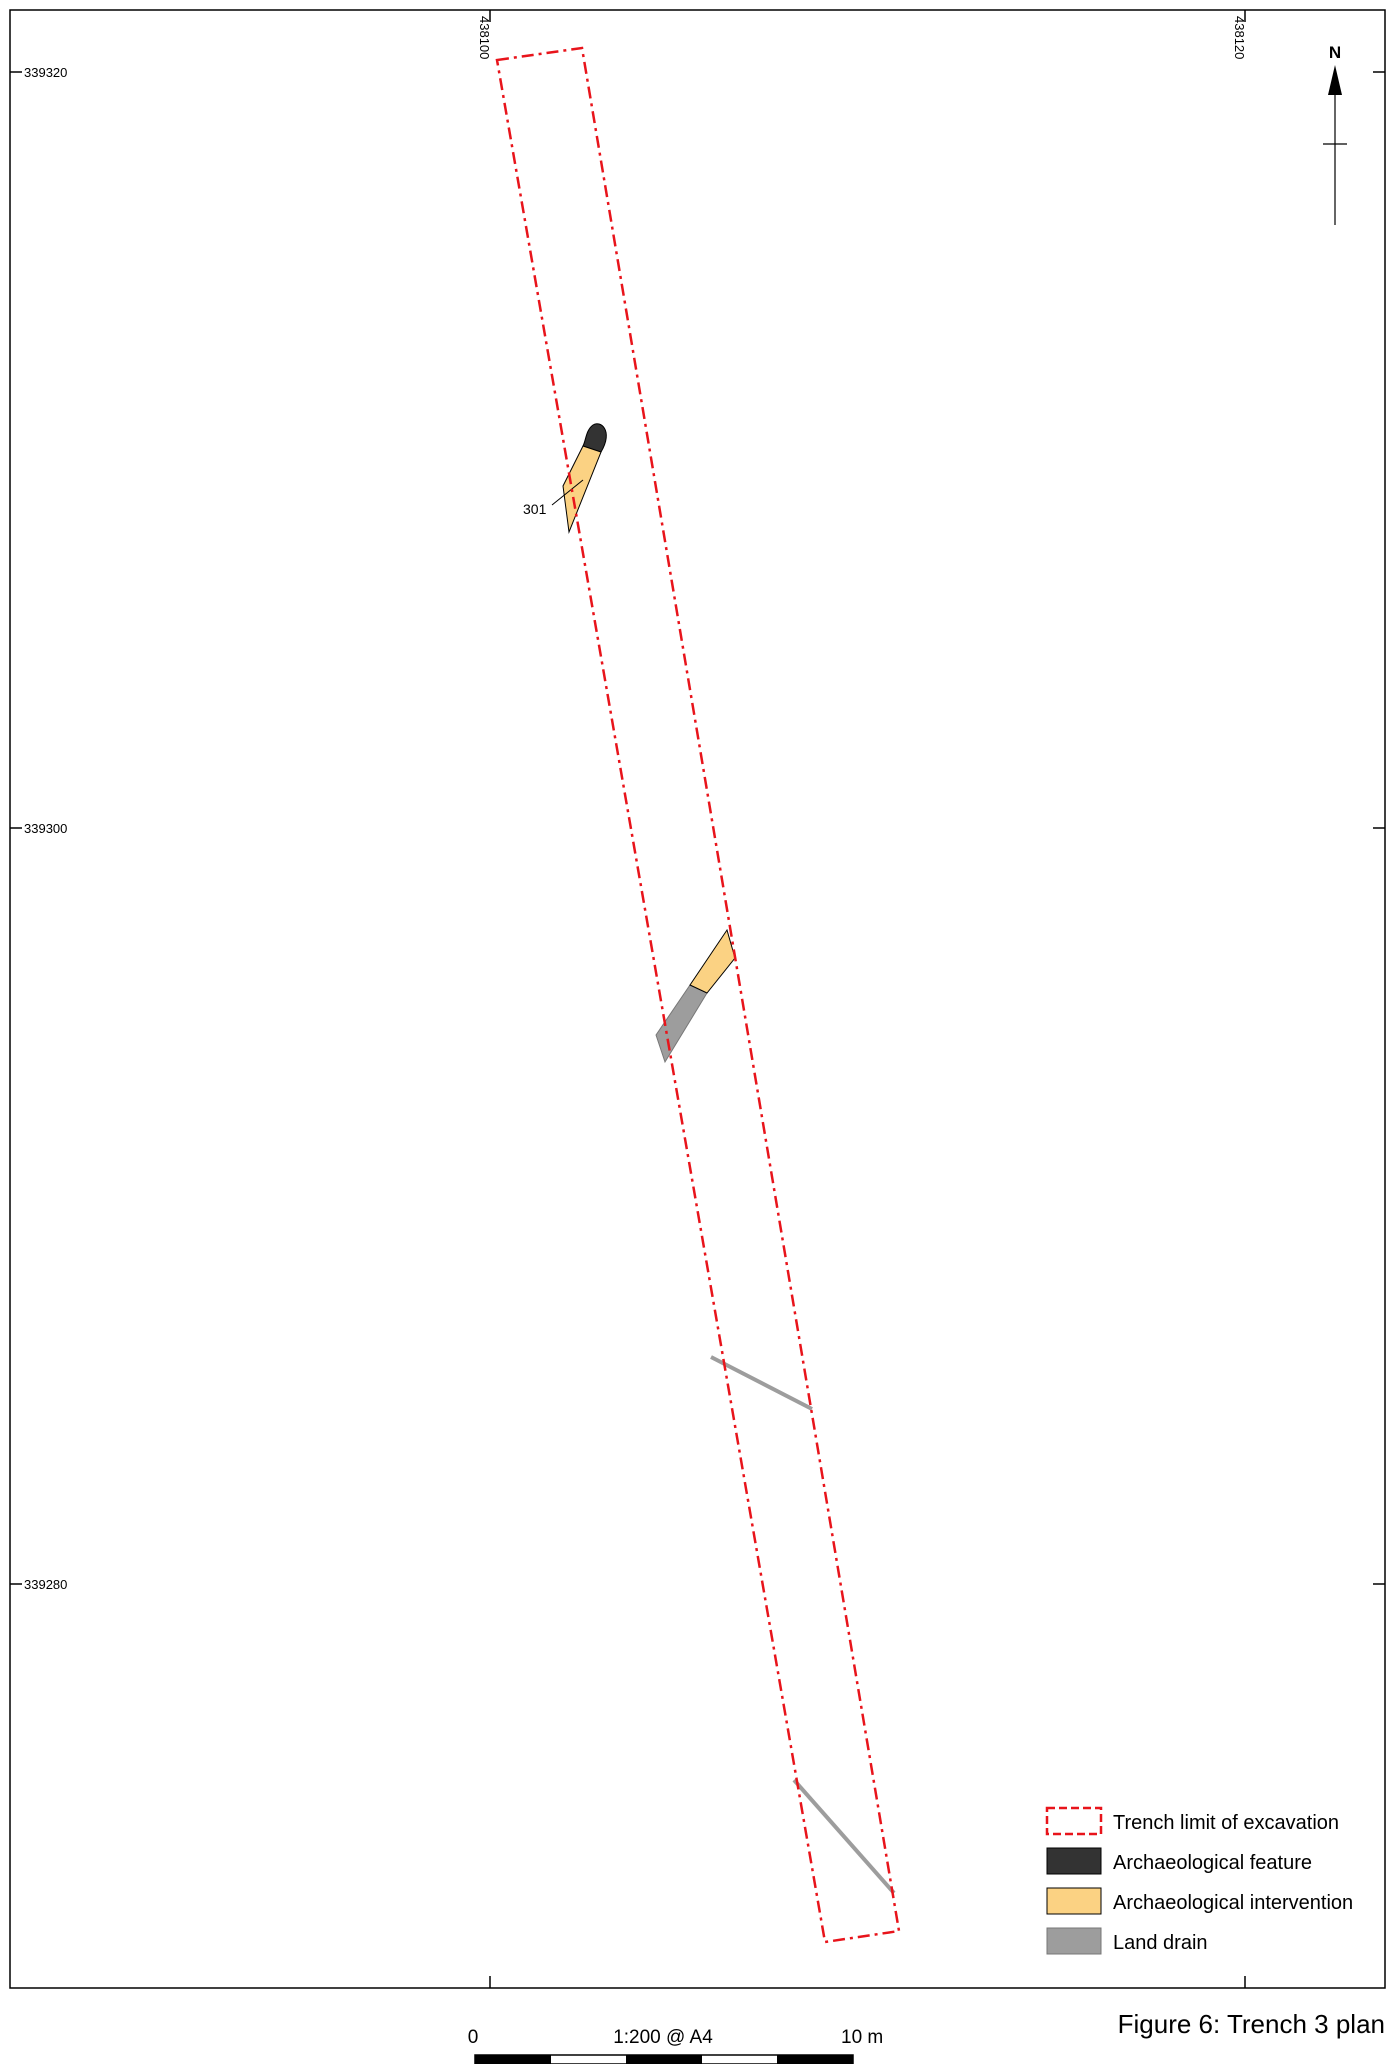  Describe the element at coordinates (1074, 1861) in the screenshot. I see `legend-swatch-feature` at that location.